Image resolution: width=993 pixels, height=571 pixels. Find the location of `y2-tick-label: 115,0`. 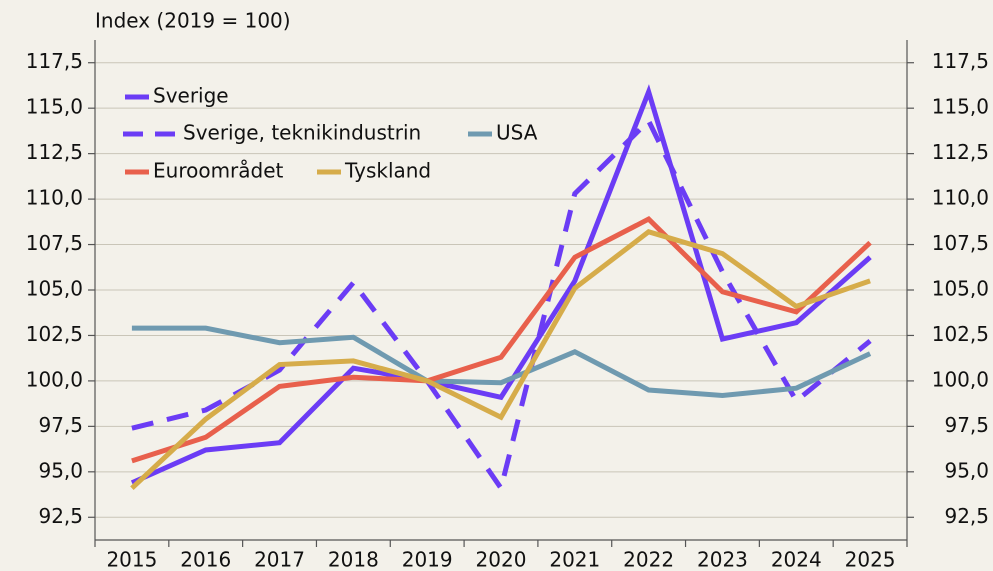

y2-tick-label: 115,0 is located at coordinates (960, 107).